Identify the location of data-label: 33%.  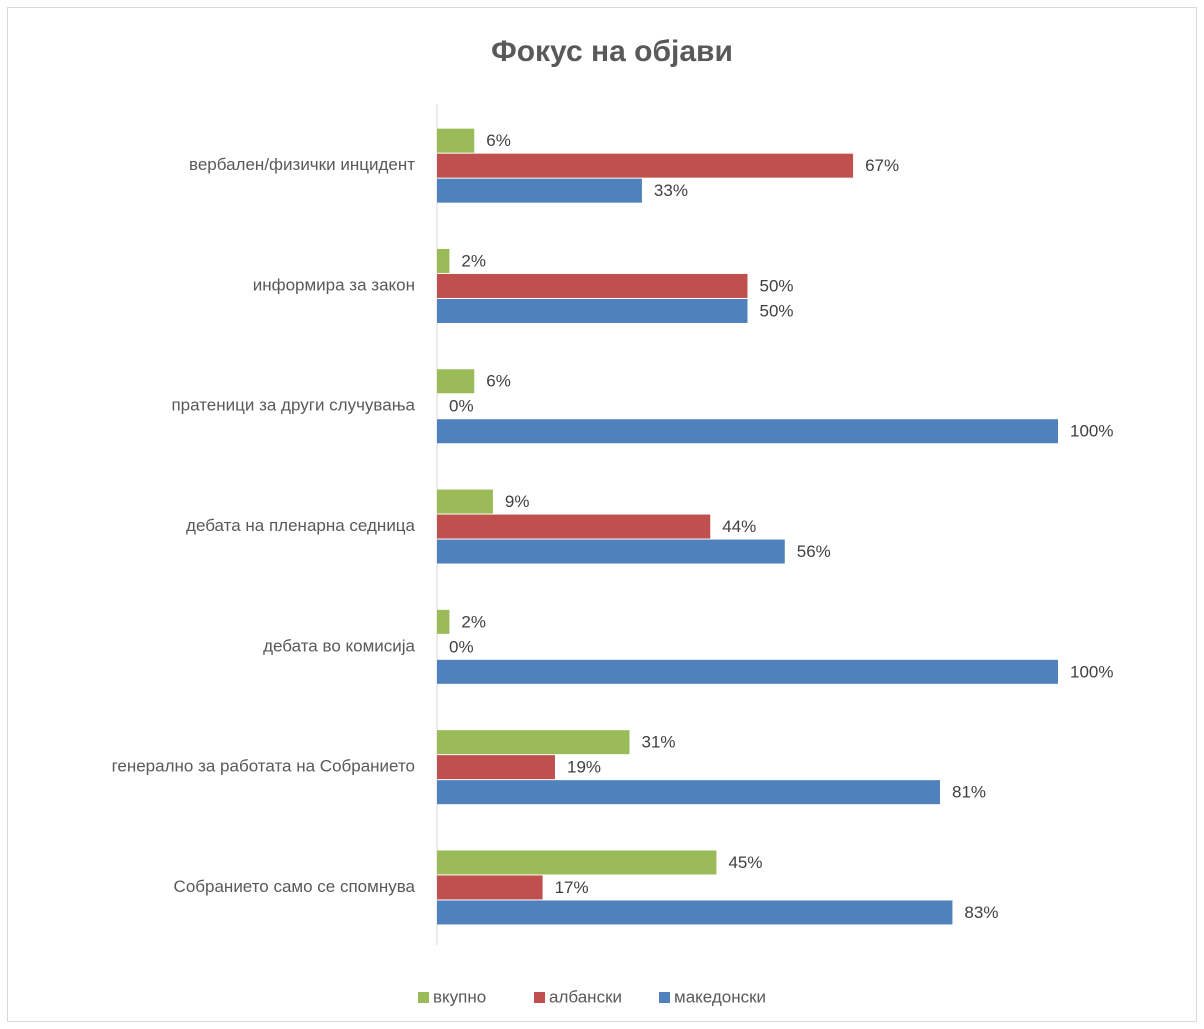
(671, 190).